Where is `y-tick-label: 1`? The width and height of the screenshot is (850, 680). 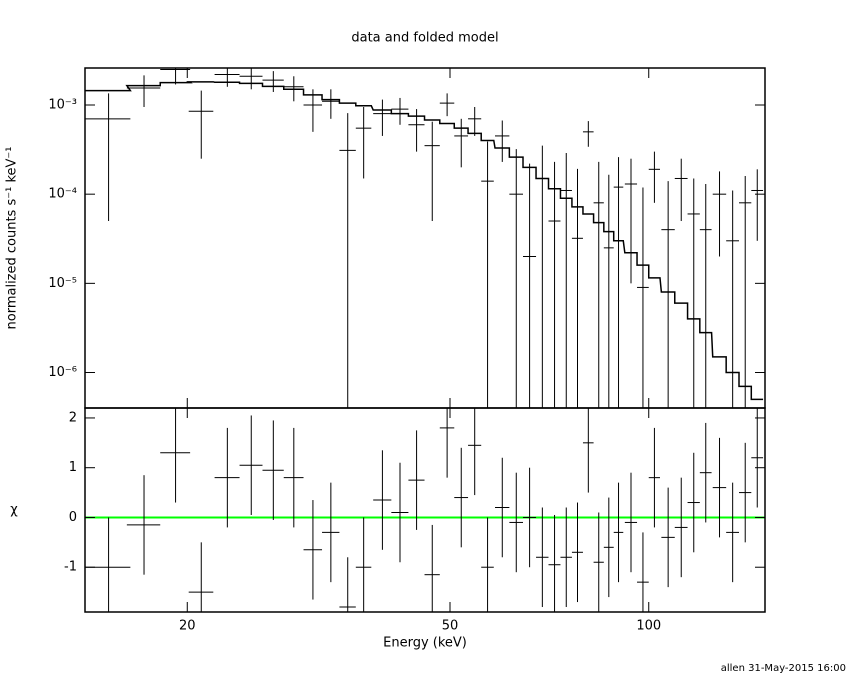
y-tick-label: 1 is located at coordinates (73, 467).